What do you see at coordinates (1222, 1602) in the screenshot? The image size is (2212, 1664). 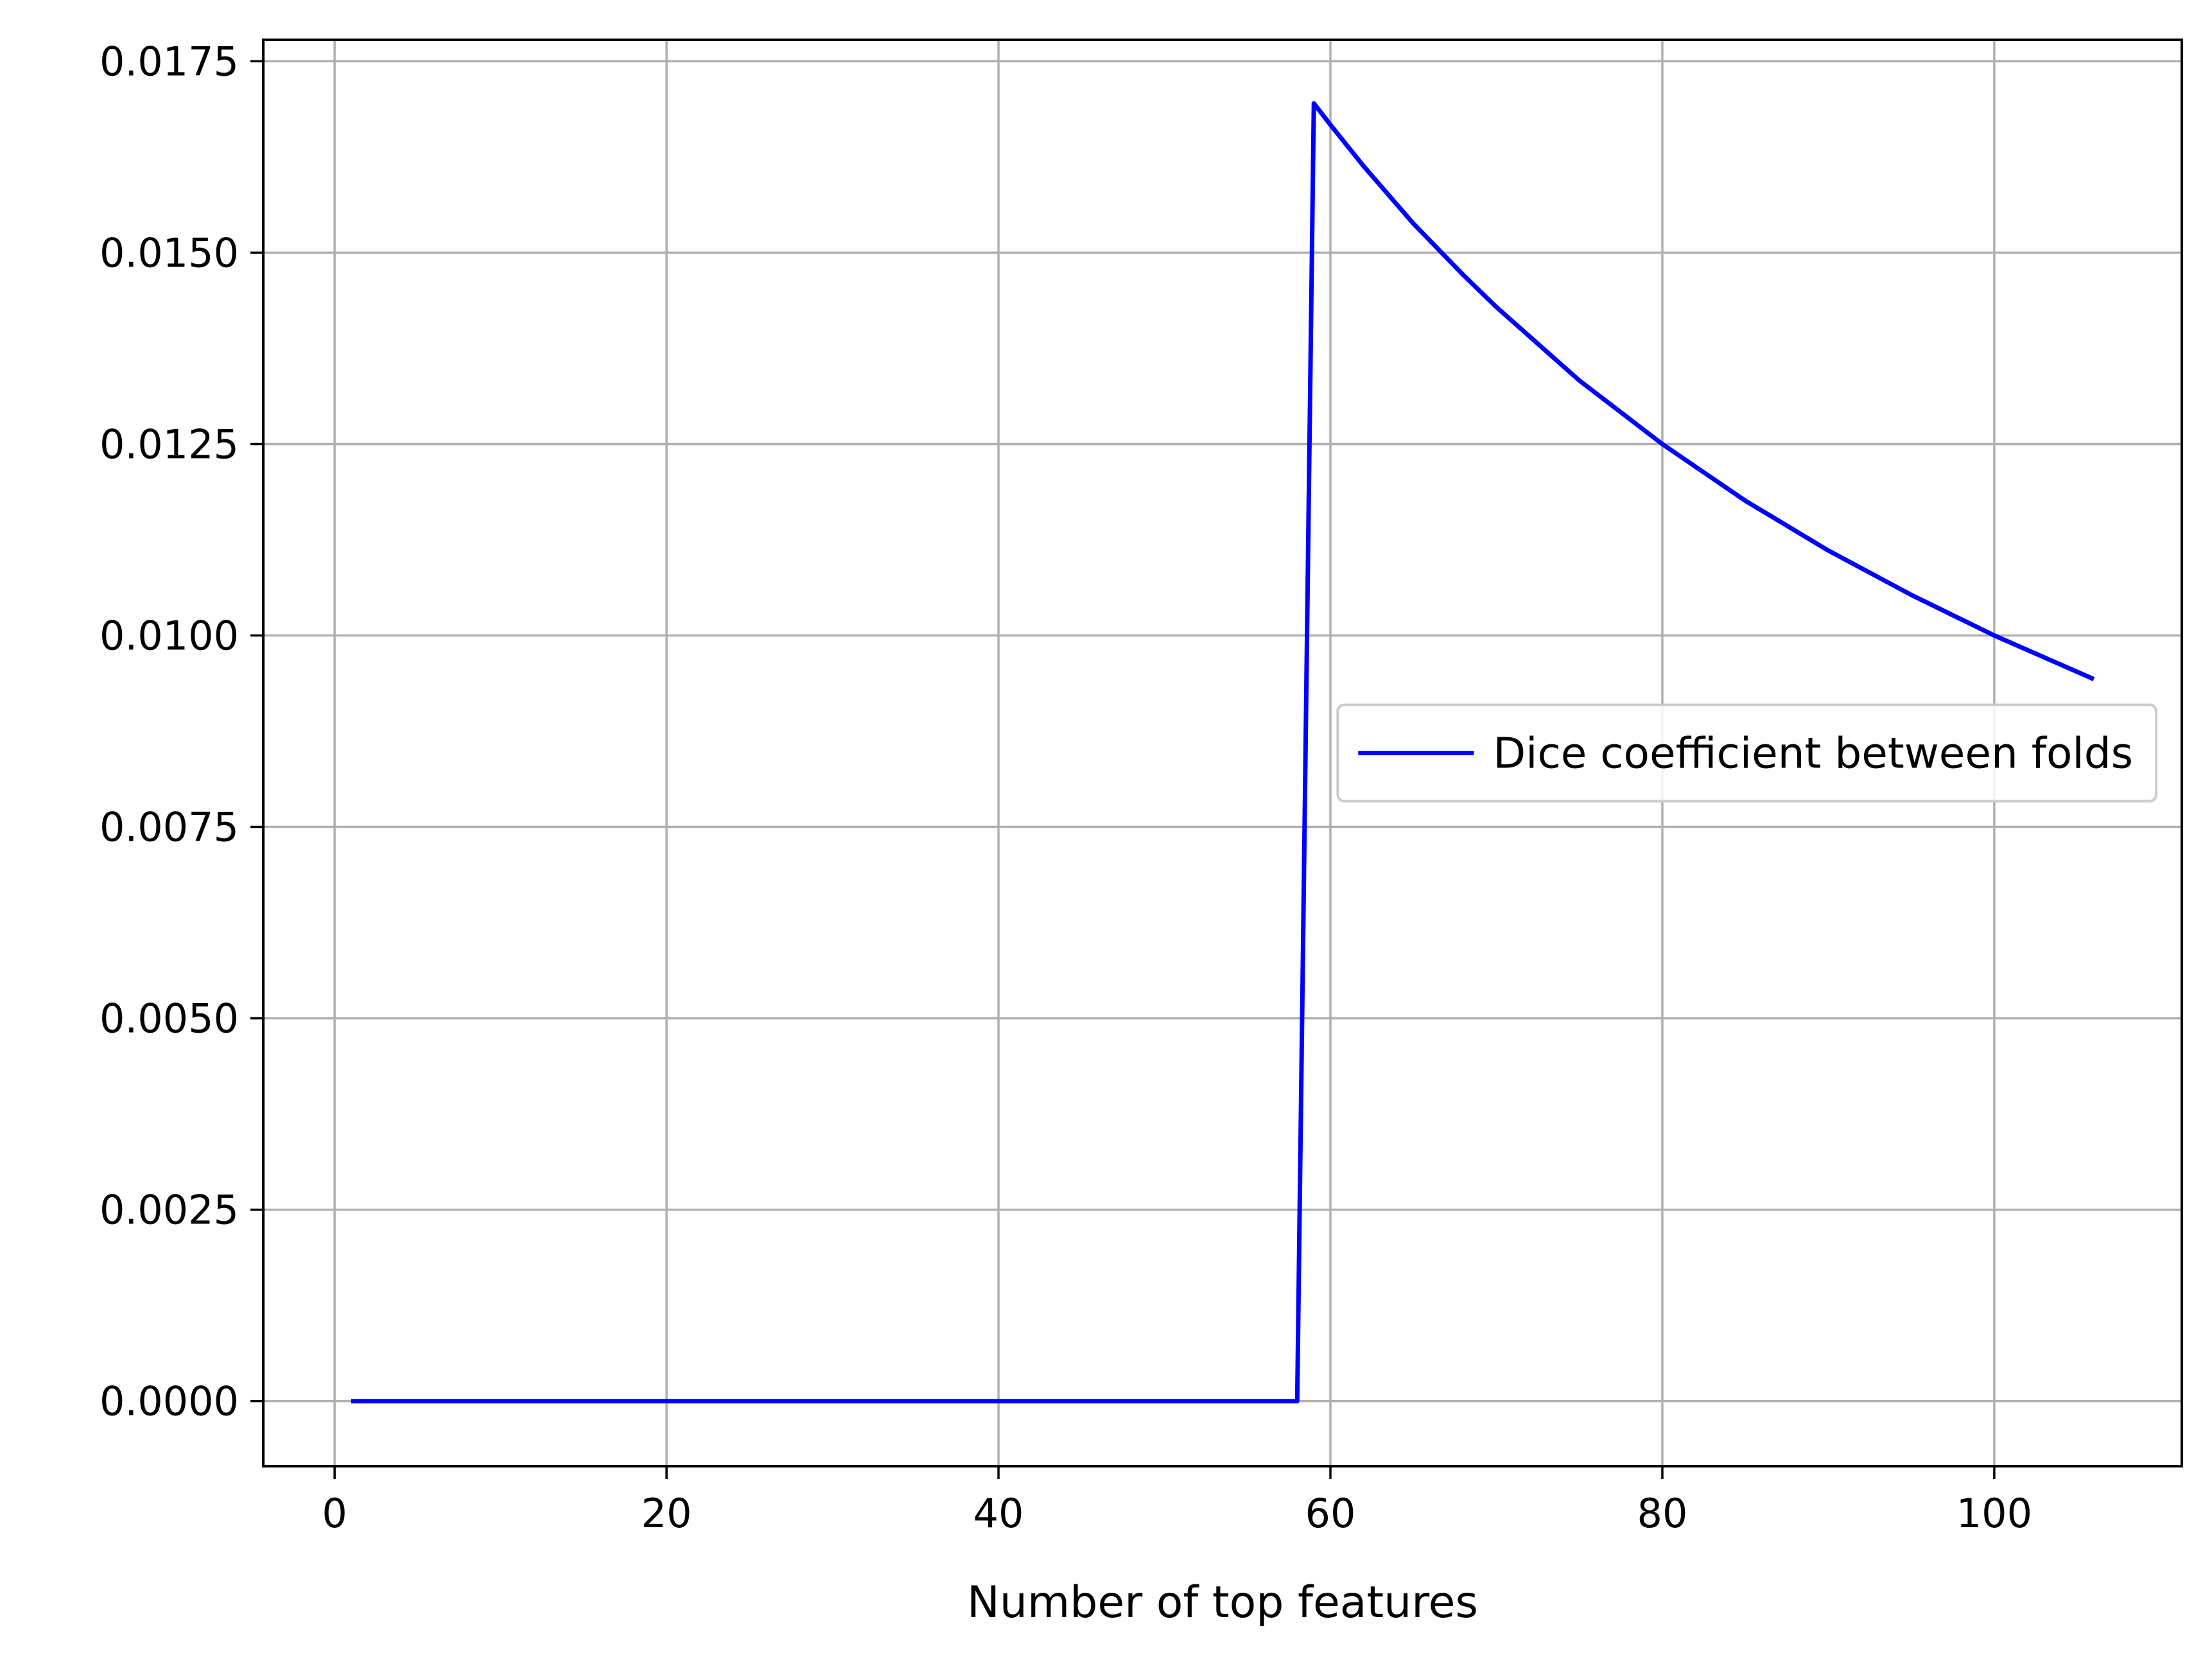 I see `x-axis-label: Number of top features` at bounding box center [1222, 1602].